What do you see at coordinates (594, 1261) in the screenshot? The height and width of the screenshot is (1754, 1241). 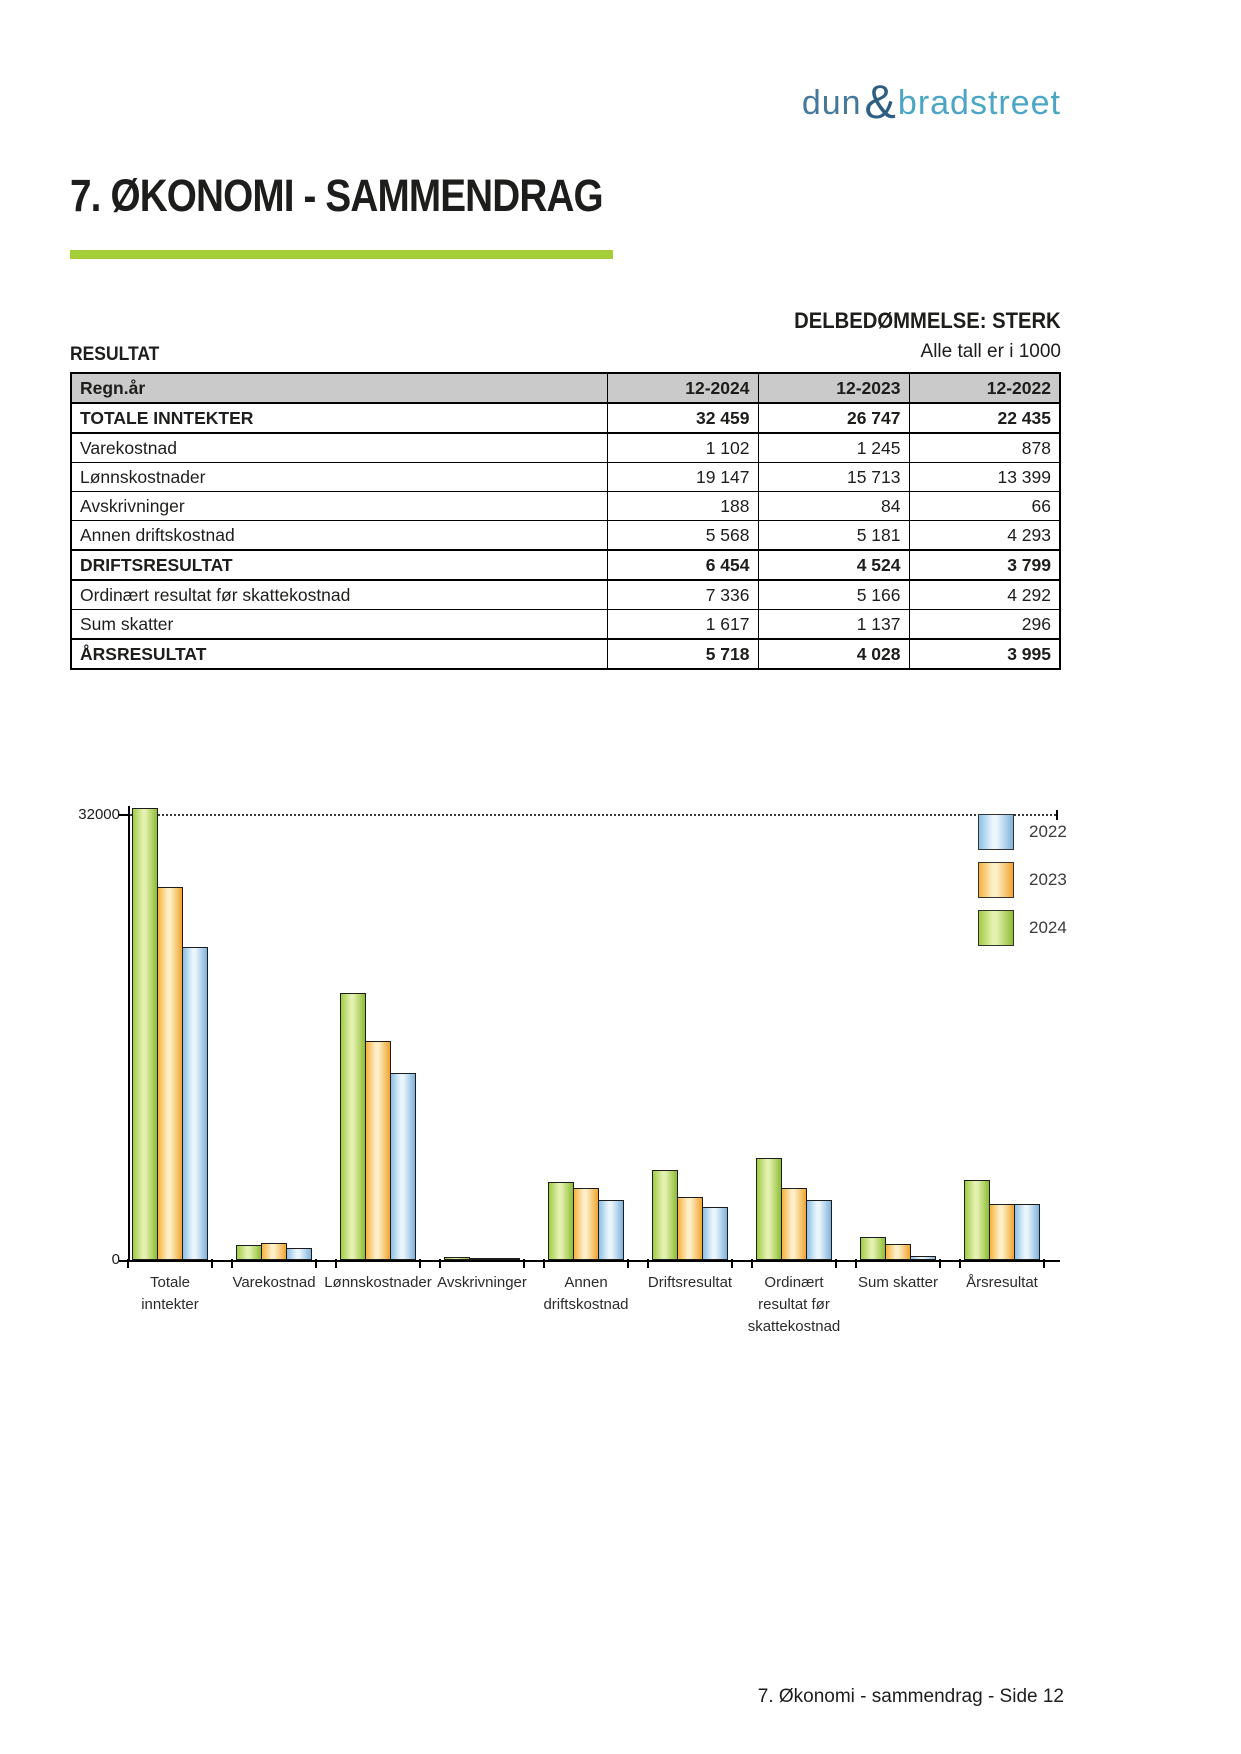 I see `x-axis` at bounding box center [594, 1261].